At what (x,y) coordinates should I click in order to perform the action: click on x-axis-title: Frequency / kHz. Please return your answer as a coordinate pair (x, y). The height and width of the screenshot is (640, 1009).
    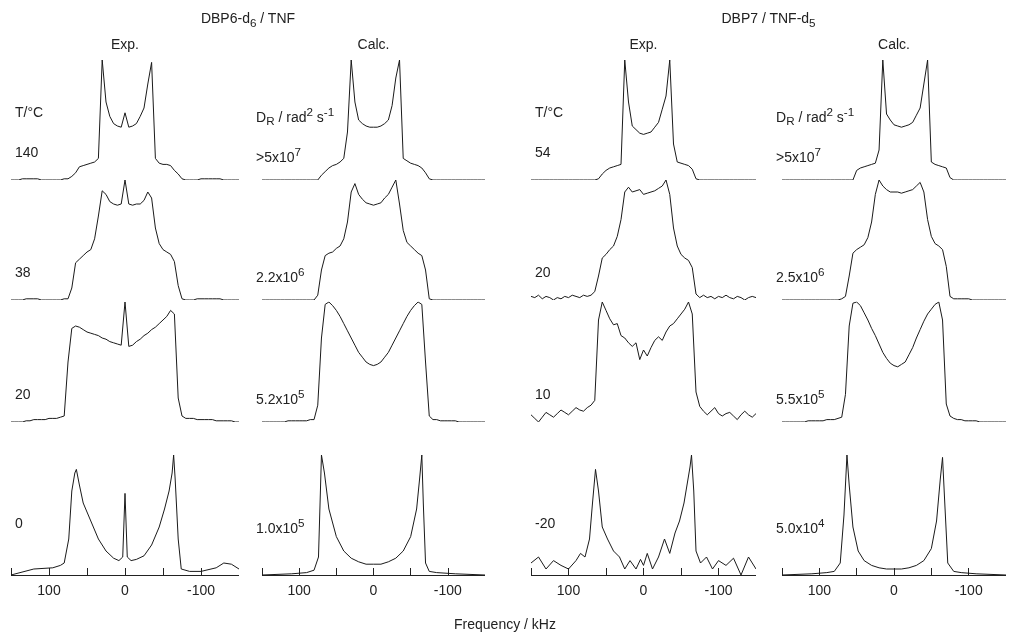
    Looking at the image, I should click on (505, 624).